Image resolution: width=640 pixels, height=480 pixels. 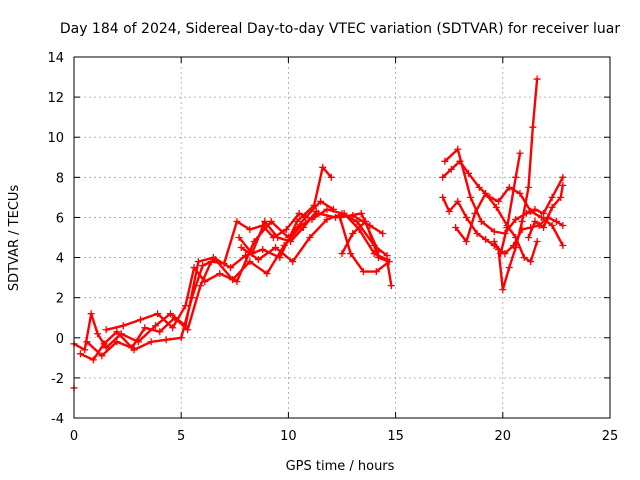 I want to click on y-tick-label: 10, so click(x=55, y=138).